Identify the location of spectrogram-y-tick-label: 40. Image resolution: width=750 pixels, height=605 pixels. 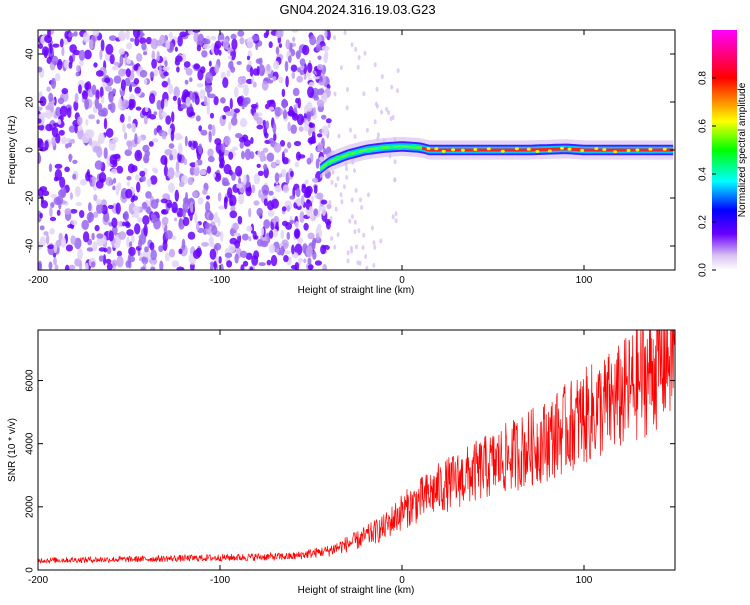
(30, 54).